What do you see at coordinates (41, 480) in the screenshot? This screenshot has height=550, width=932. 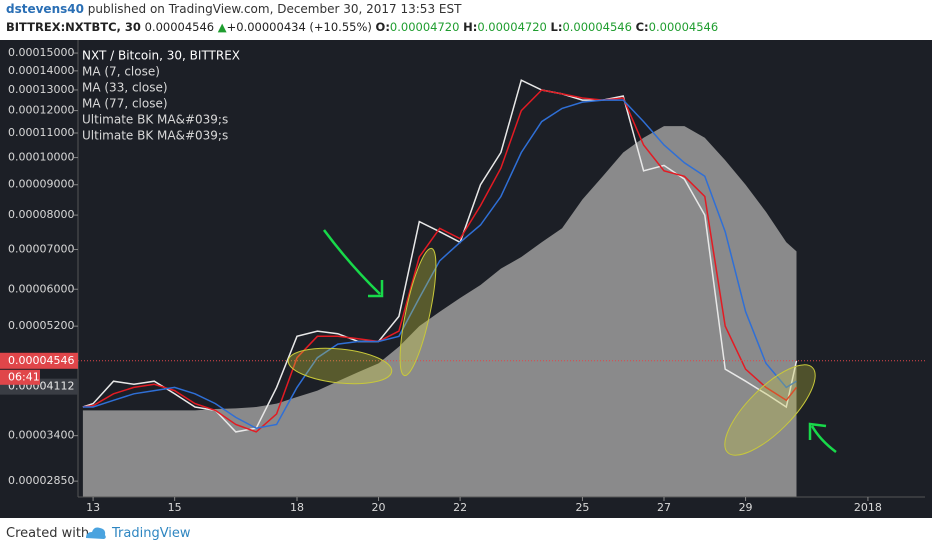 I see `y-tick-label: 0.00002850` at bounding box center [41, 480].